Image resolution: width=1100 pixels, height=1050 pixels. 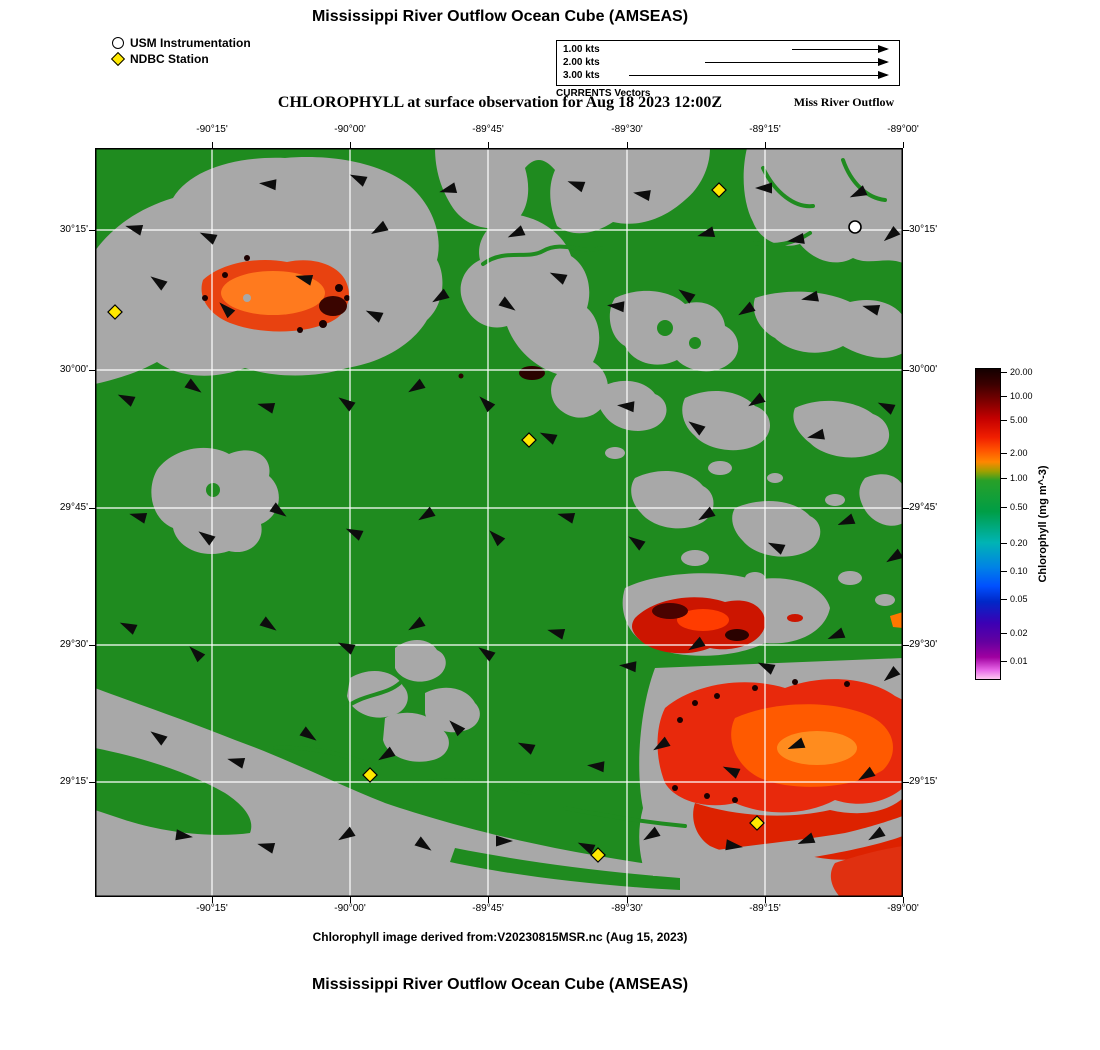 I want to click on vector-arrow-2-icon, so click(x=797, y=62).